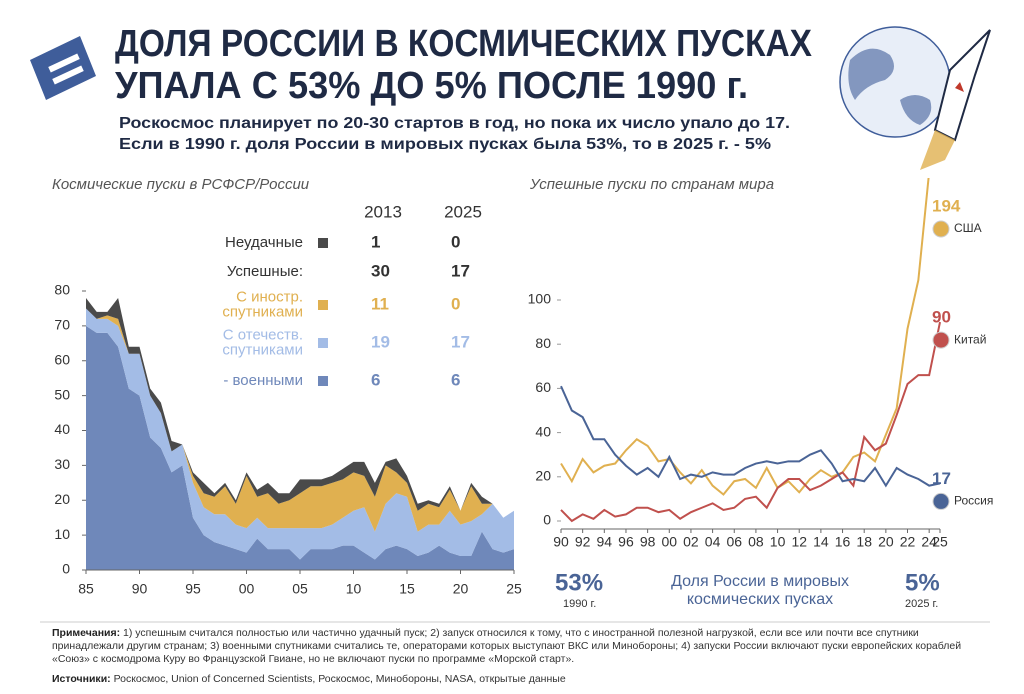 This screenshot has width=1024, height=694. Describe the element at coordinates (968, 228) in the screenshot. I see `legend-label: США` at that location.